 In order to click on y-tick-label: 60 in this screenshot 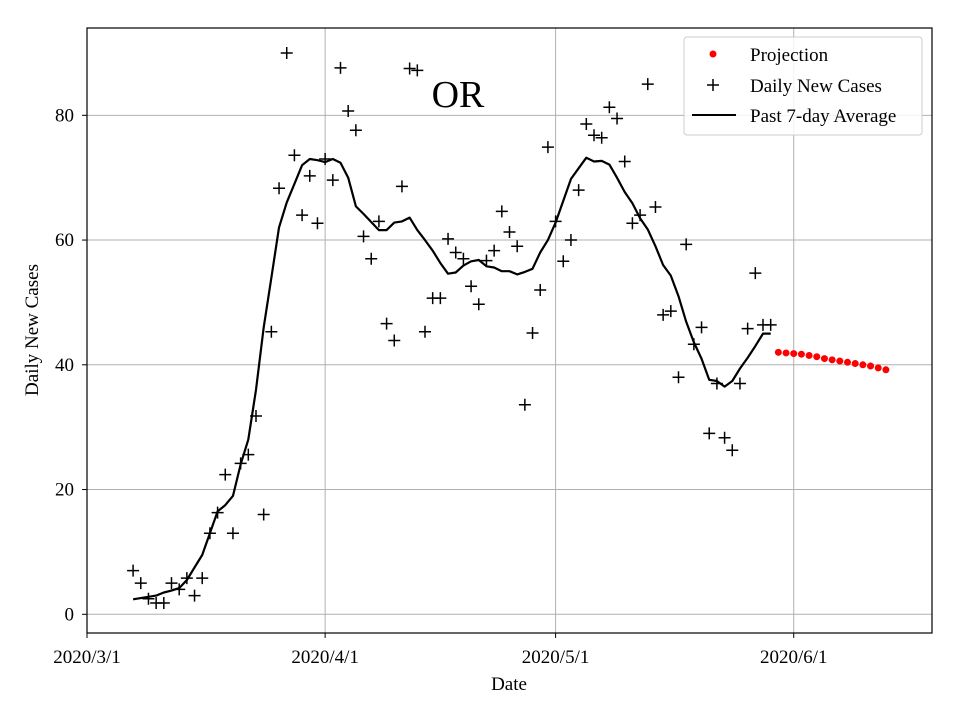, I will do `click(64, 240)`.